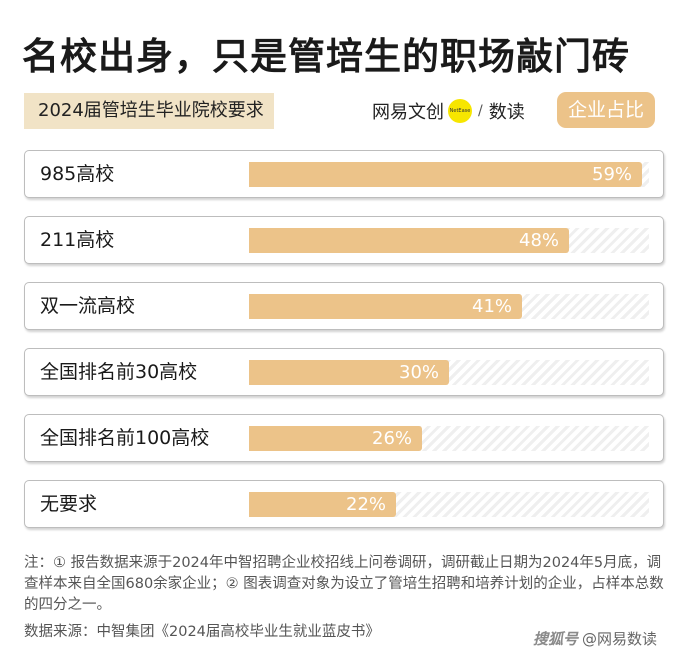 The width and height of the screenshot is (690, 662). Describe the element at coordinates (408, 112) in the screenshot. I see `brand-name: 网易文创` at that location.